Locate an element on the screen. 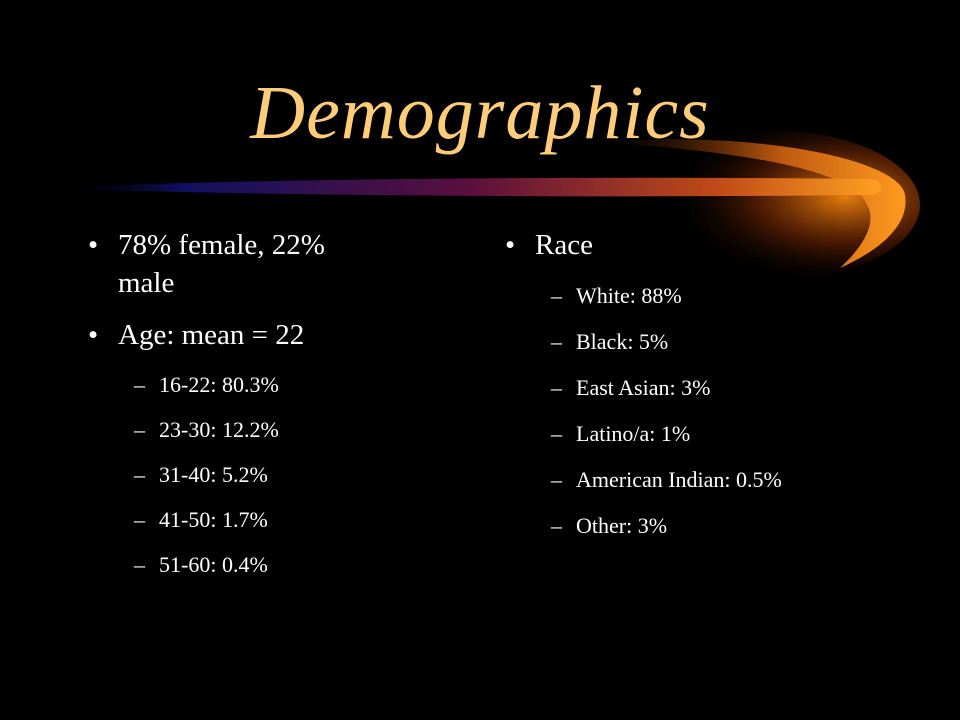  bullet-text: Age: mean = 22 is located at coordinates (250, 335).